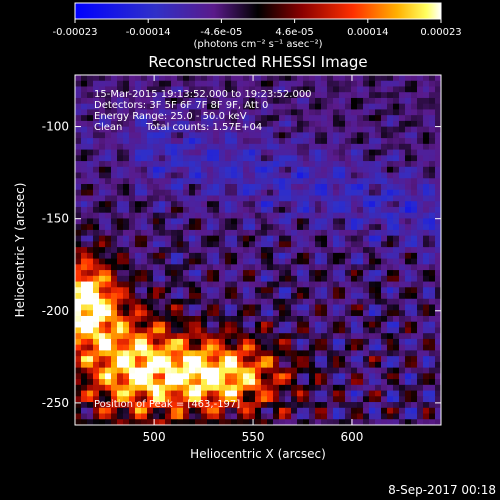  Describe the element at coordinates (253, 437) in the screenshot. I see `x-tick-label: 550` at that location.